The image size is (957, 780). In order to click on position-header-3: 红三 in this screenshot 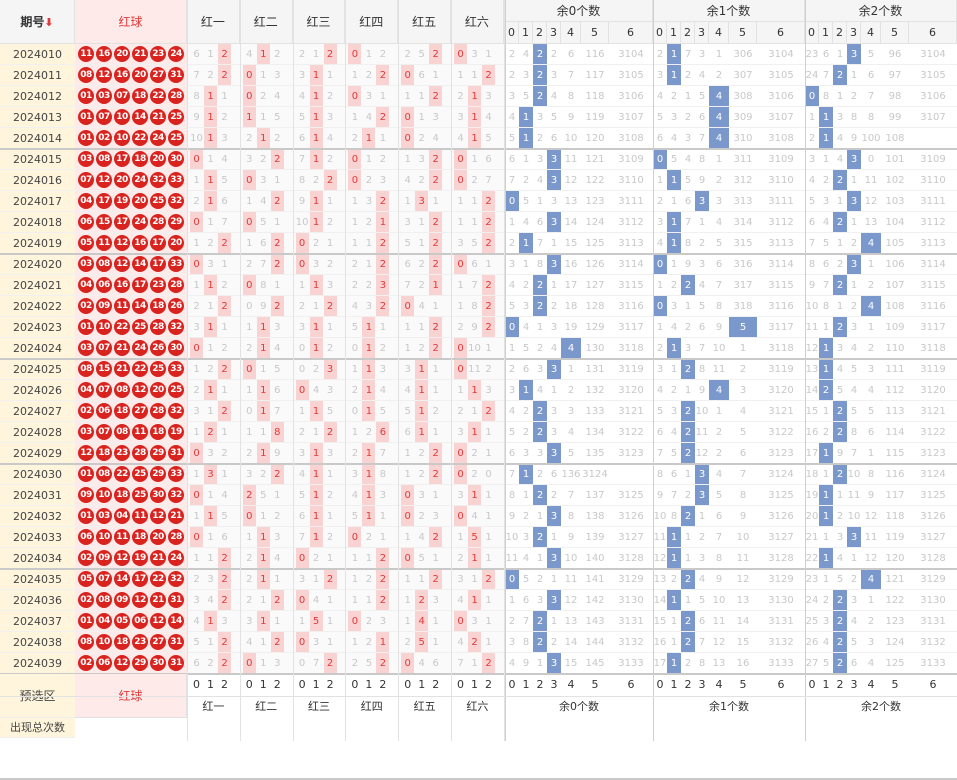, I will do `click(319, 22)`.